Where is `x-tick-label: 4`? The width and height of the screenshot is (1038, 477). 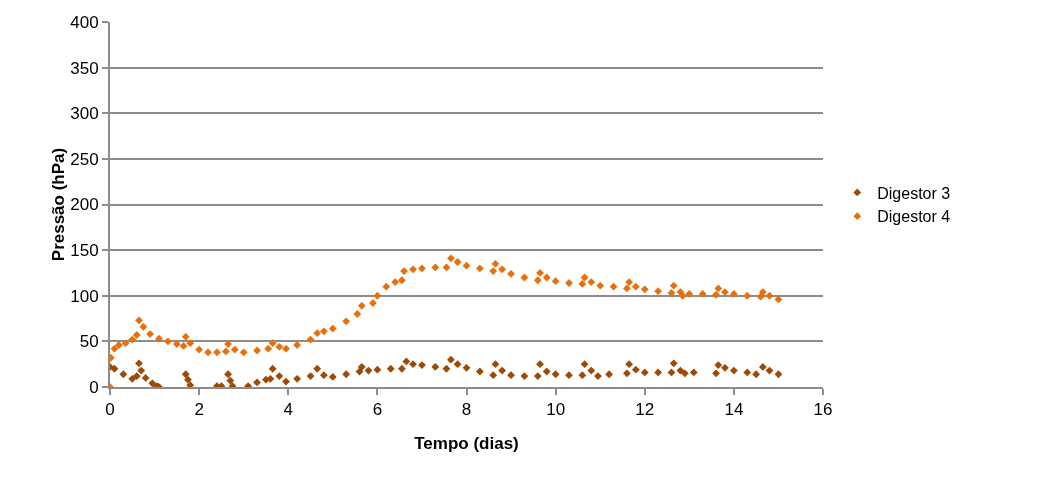
x-tick-label: 4 is located at coordinates (288, 410).